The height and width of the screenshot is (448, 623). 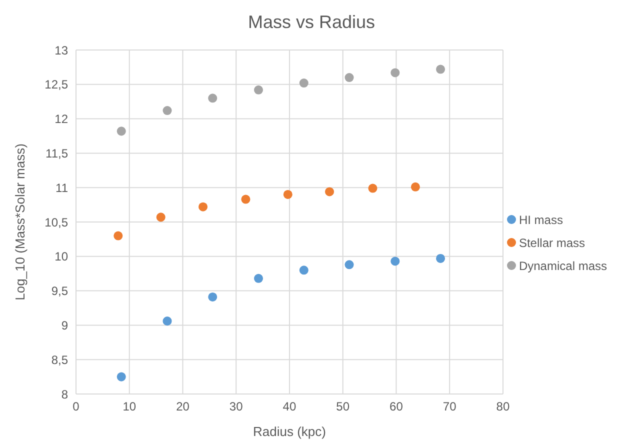 I want to click on y-tick-label: 10, so click(x=61, y=257).